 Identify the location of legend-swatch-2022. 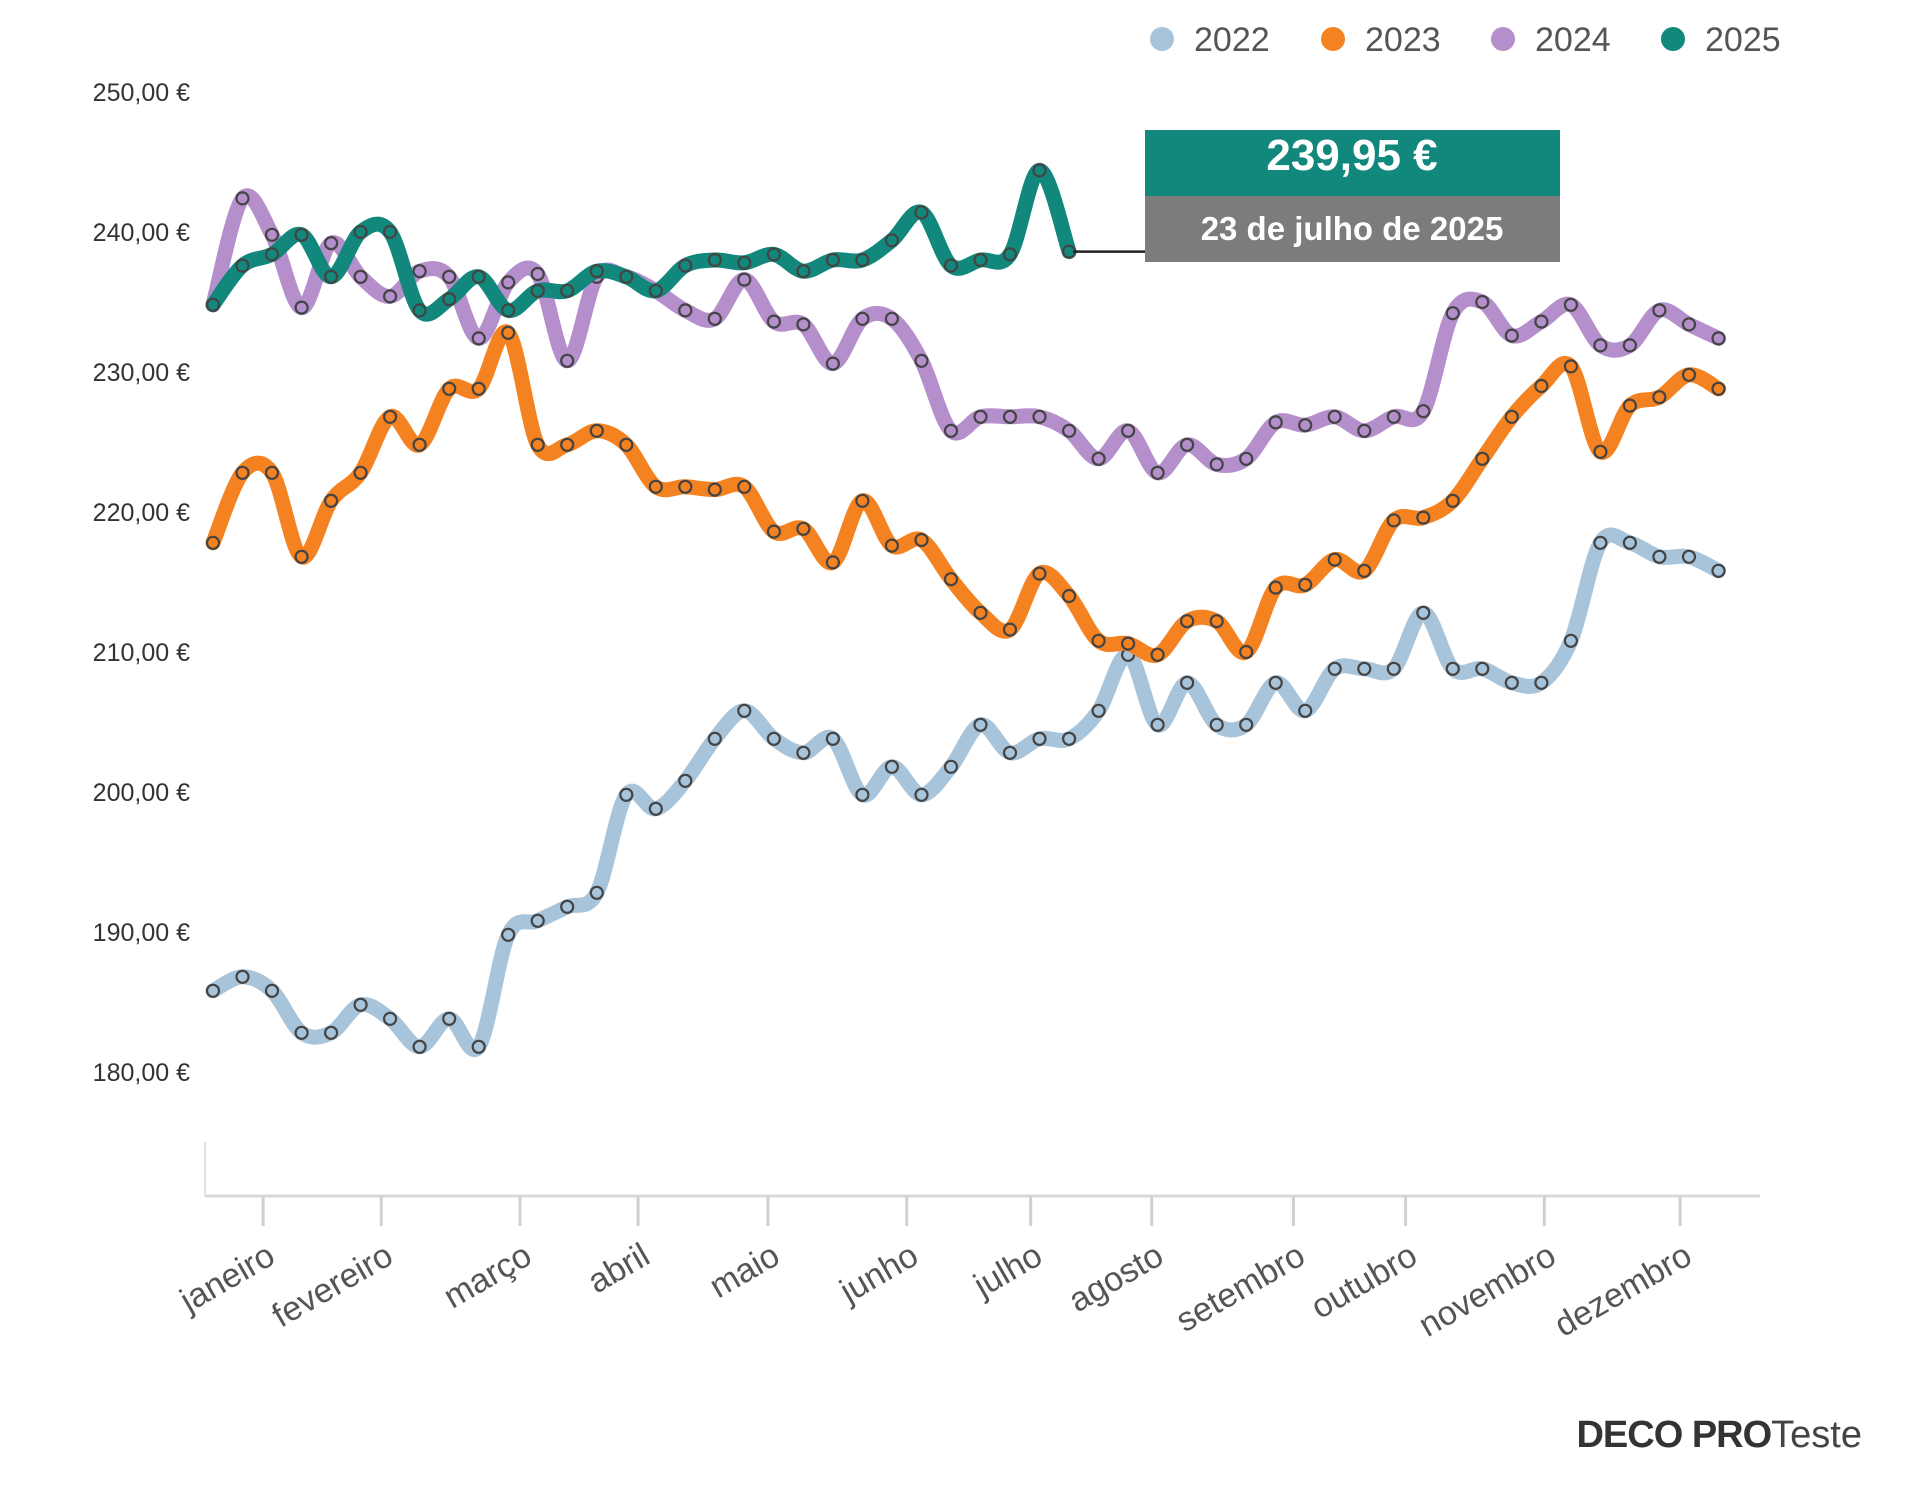
(1162, 39).